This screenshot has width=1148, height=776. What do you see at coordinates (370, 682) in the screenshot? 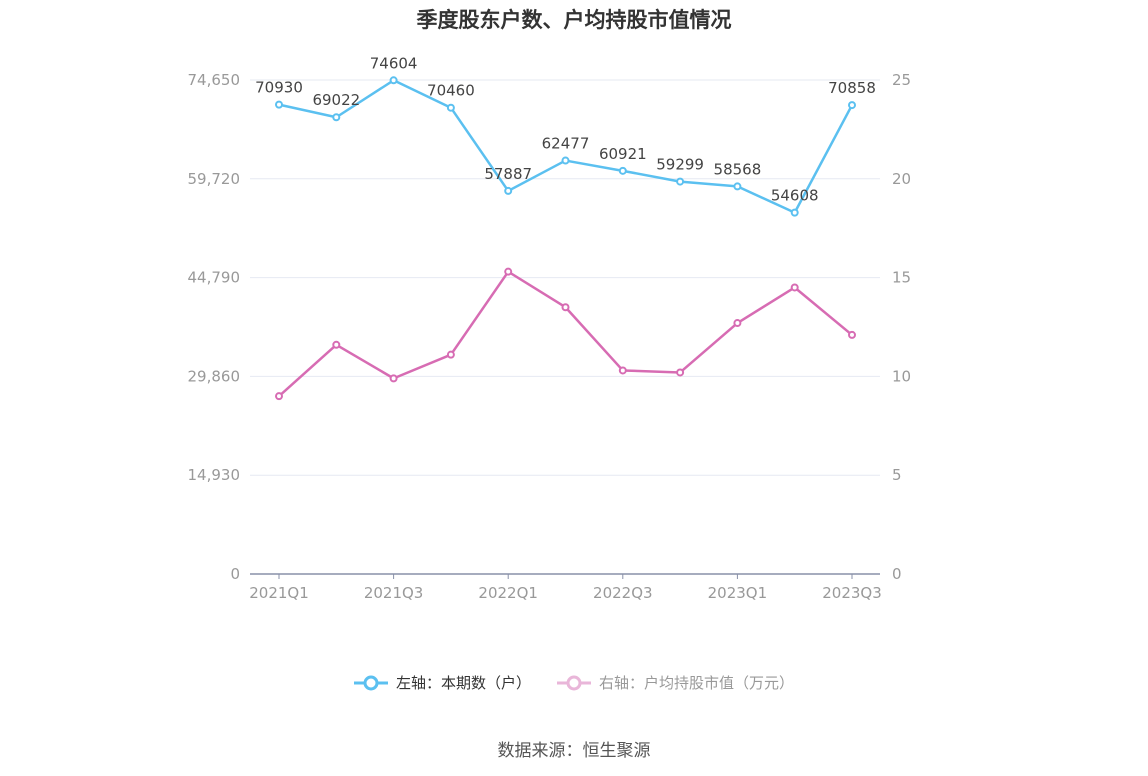
I see `legend-left-line-icon` at bounding box center [370, 682].